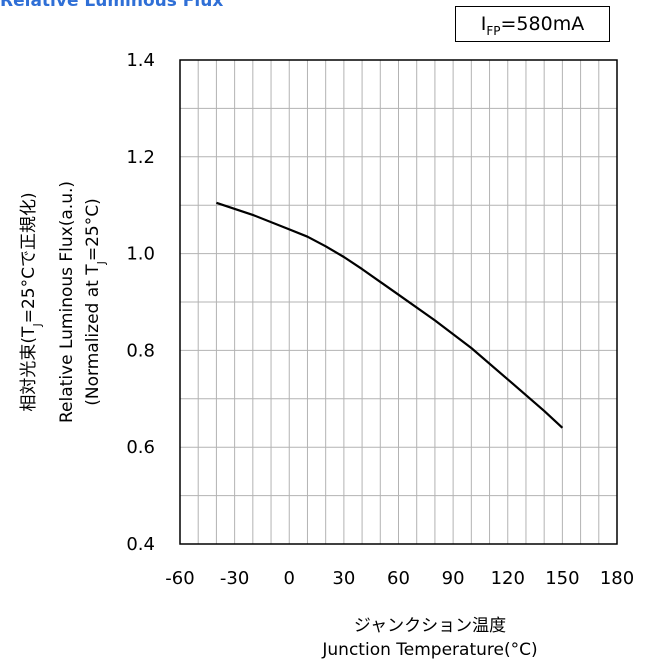 Image resolution: width=645 pixels, height=660 pixels. What do you see at coordinates (140, 350) in the screenshot?
I see `y-tick-label: 0.8` at bounding box center [140, 350].